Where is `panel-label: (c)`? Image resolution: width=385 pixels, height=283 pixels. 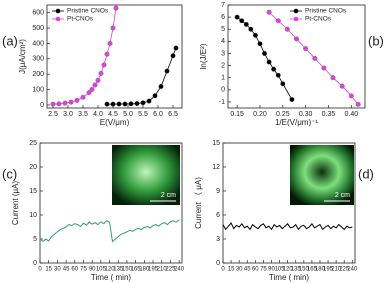
panel-label: (c) is located at coordinates (9, 173).